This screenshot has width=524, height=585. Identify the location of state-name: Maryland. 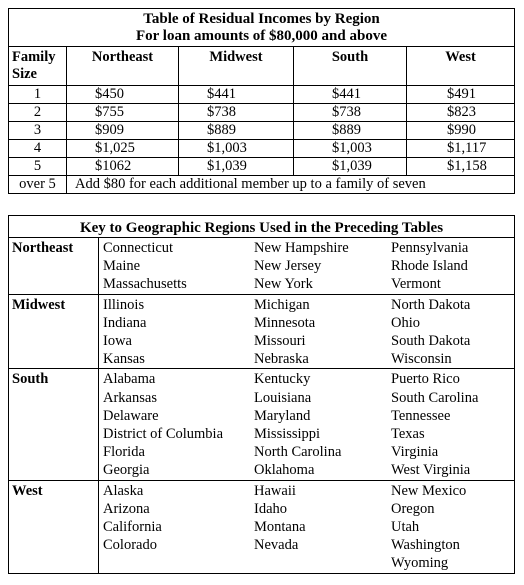
(282, 415).